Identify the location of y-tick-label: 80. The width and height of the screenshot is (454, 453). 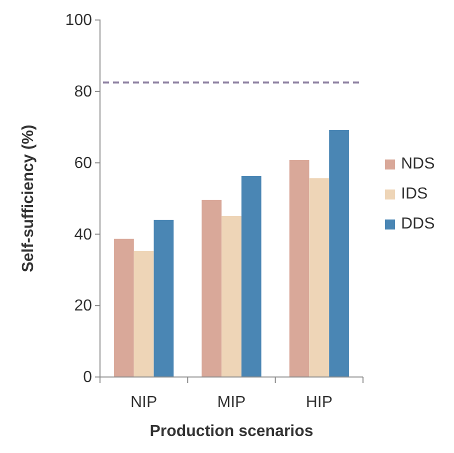
(83, 92).